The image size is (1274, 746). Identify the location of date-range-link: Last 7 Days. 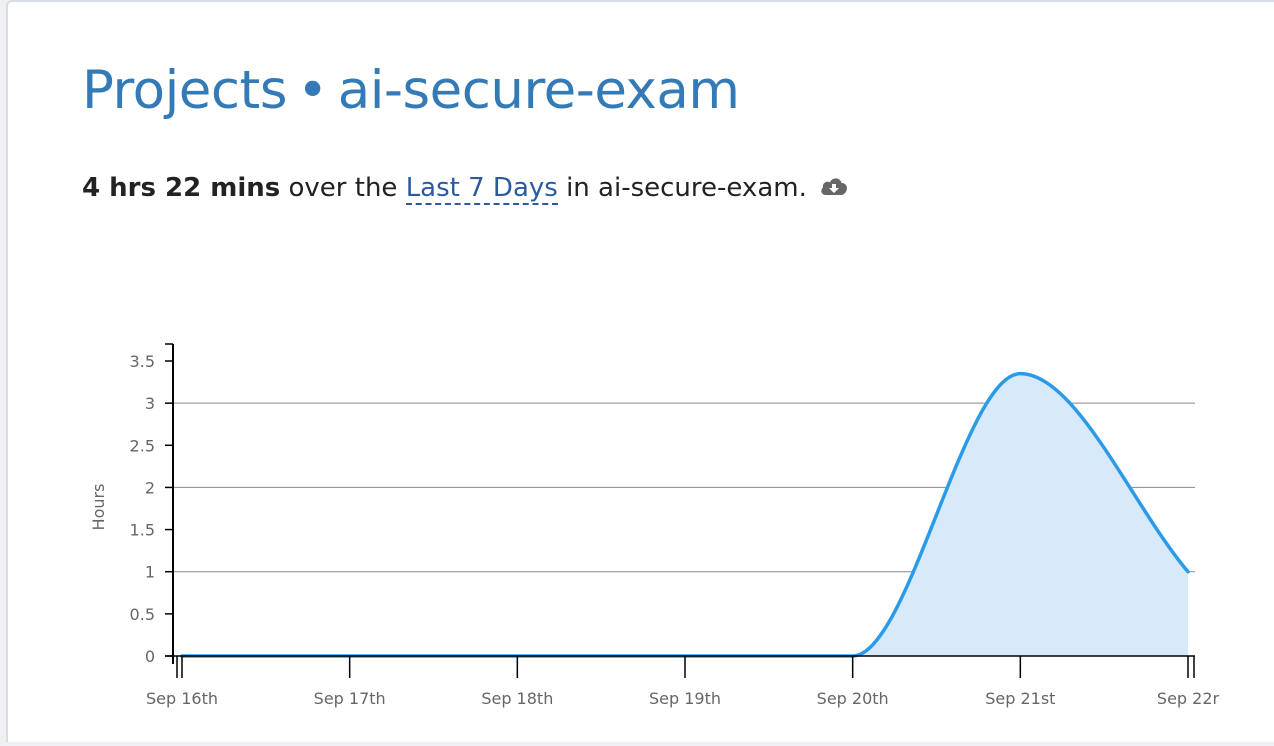
(481, 189).